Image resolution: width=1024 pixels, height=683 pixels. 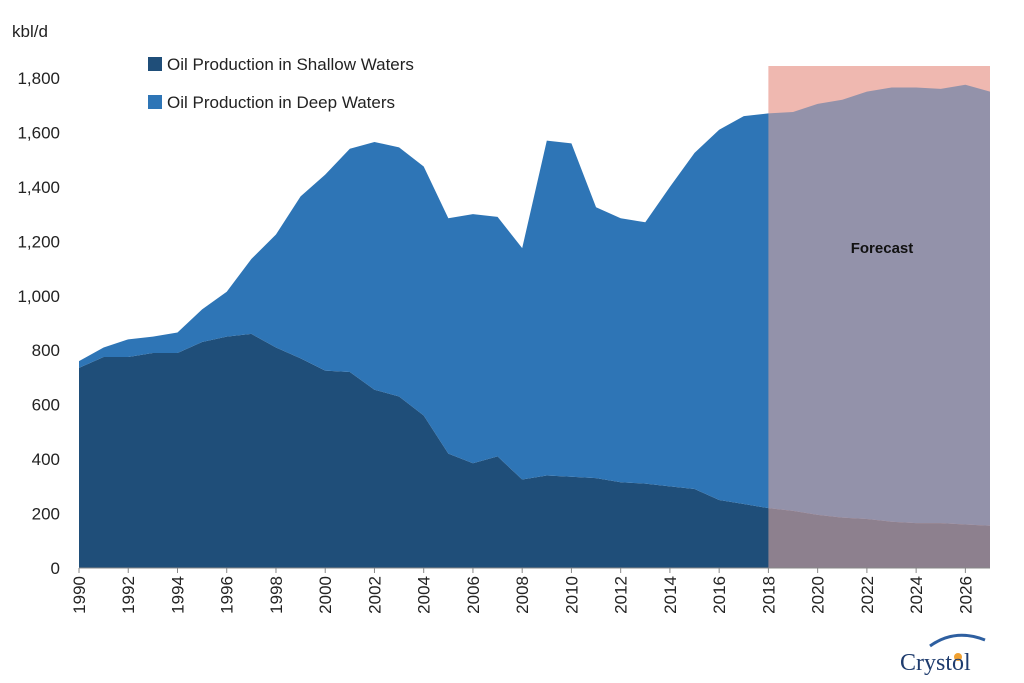 I want to click on legend-label-deep: Oil Production in Deep Waters, so click(x=281, y=102).